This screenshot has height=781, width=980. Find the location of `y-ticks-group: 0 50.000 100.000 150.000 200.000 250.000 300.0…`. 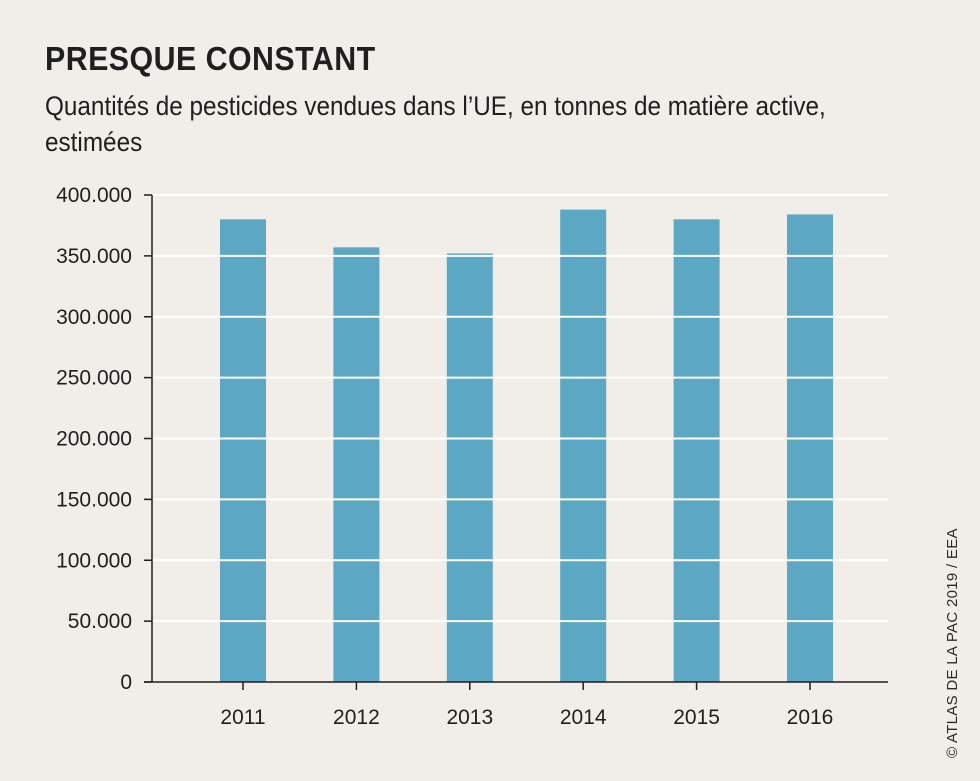

y-ticks-group: 0 50.000 100.000 150.000 200.000 250.000 300.0… is located at coordinates (104, 439).